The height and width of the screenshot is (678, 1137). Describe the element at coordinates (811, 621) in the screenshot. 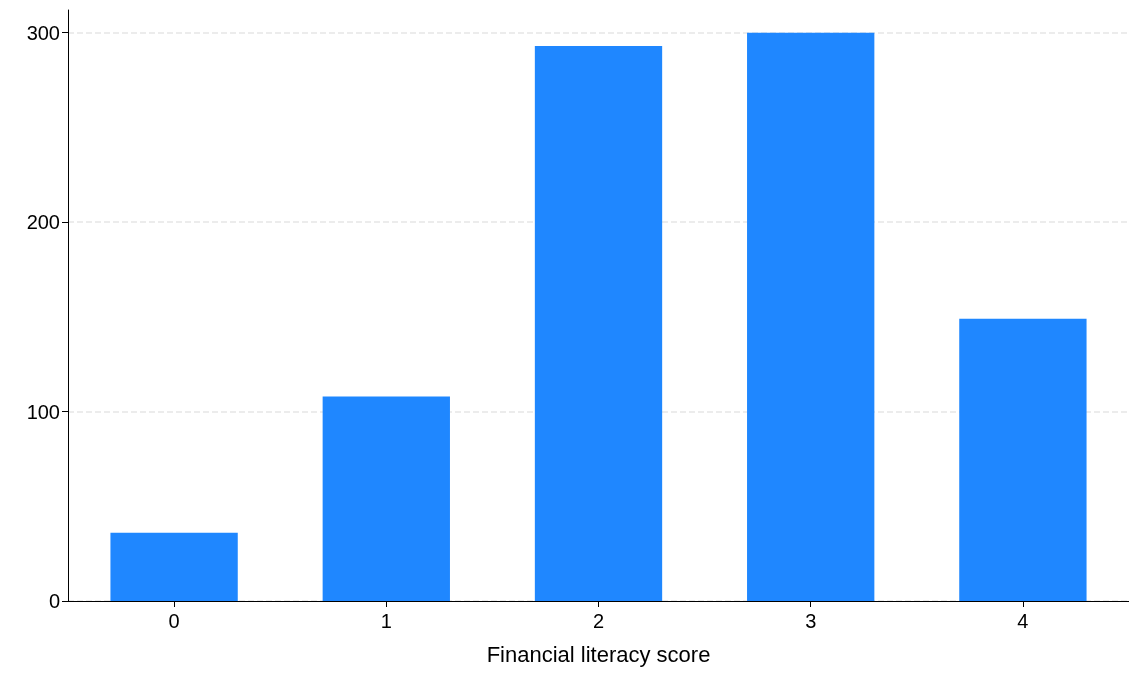

I see `x-tick-label: 3` at that location.